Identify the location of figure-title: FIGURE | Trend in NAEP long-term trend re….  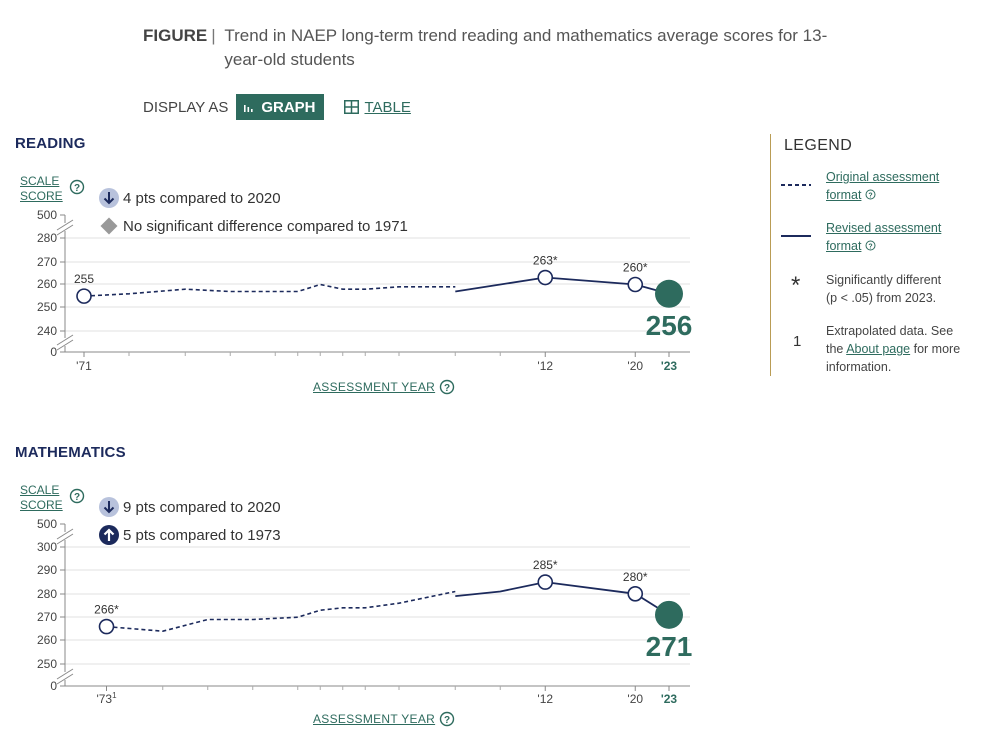
(493, 48).